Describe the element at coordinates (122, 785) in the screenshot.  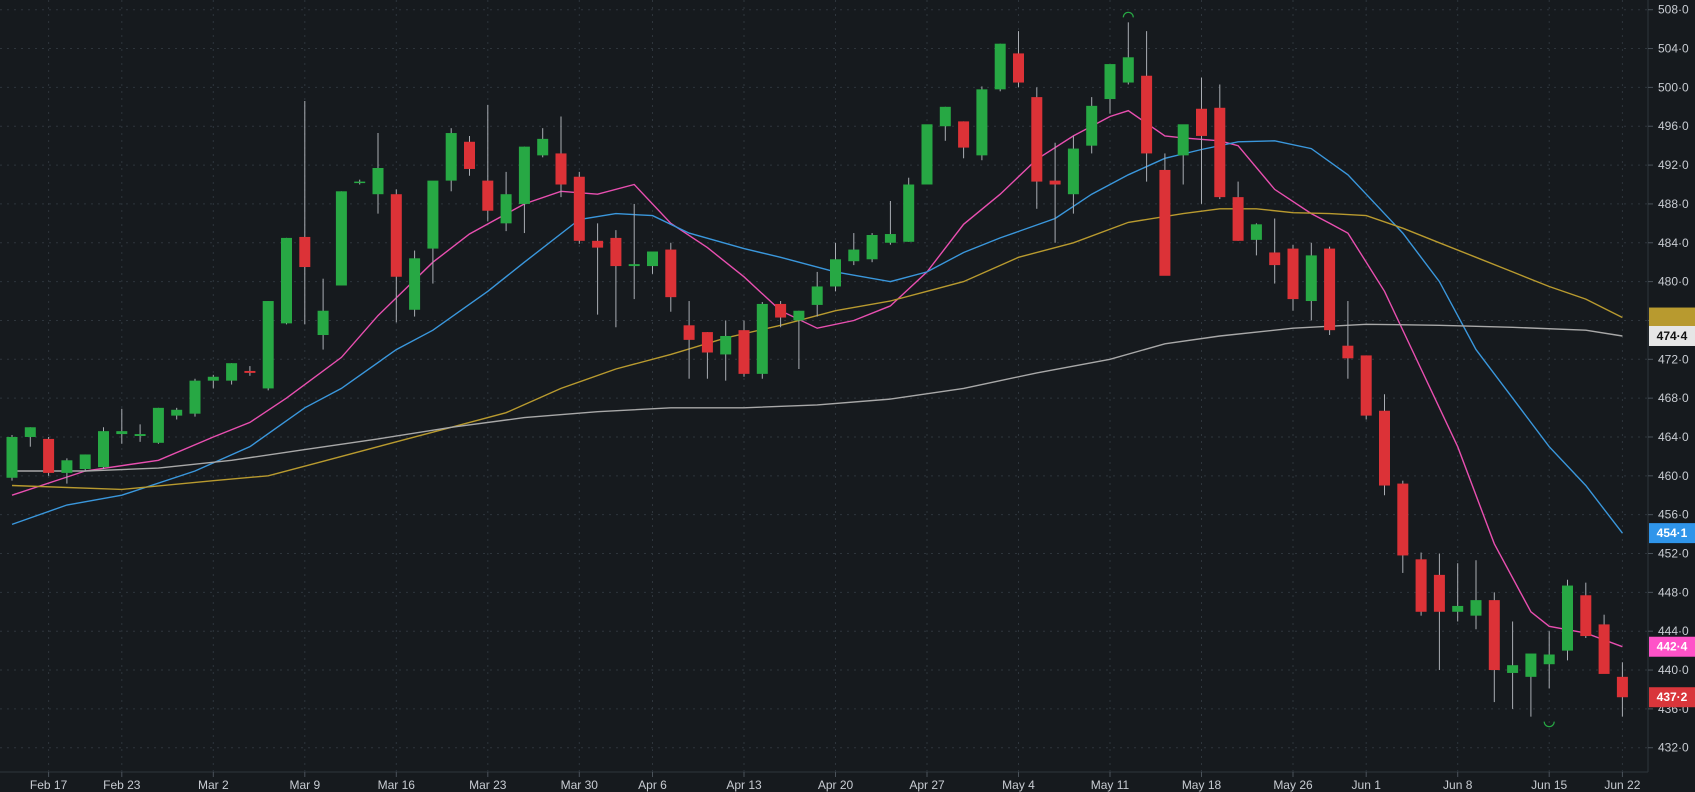
I see `x-tick-label: Feb 23` at that location.